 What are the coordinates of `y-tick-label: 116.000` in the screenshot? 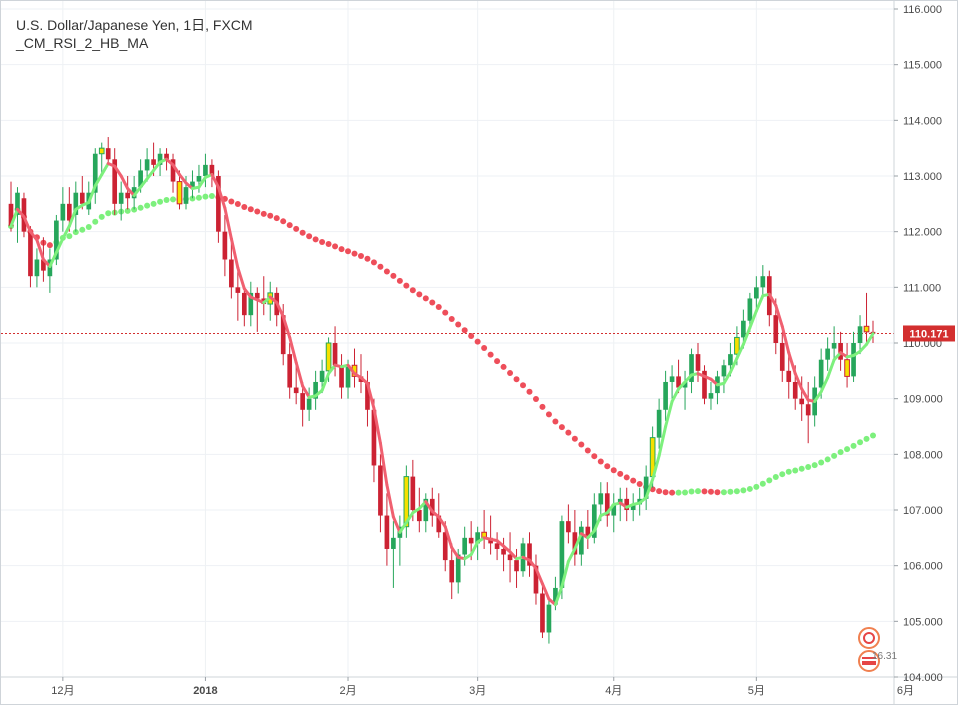 It's located at (922, 10).